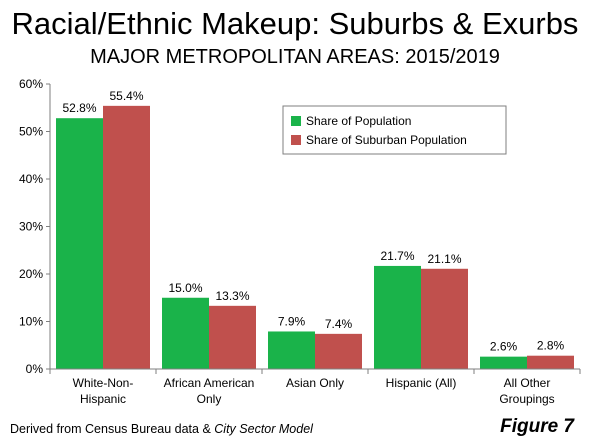 The image size is (590, 443). Describe the element at coordinates (537, 426) in the screenshot. I see `figure-label: Figure 7` at that location.